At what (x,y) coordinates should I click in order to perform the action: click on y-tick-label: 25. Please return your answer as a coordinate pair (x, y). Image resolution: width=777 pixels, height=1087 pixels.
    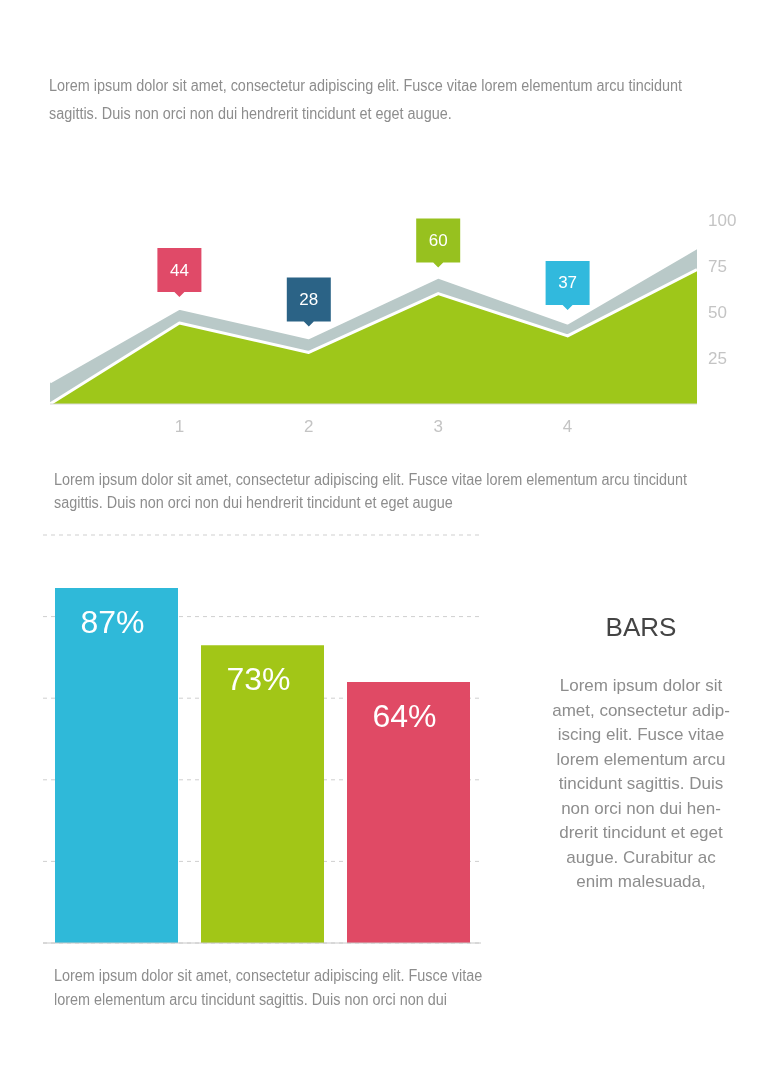
    Looking at the image, I should click on (717, 359).